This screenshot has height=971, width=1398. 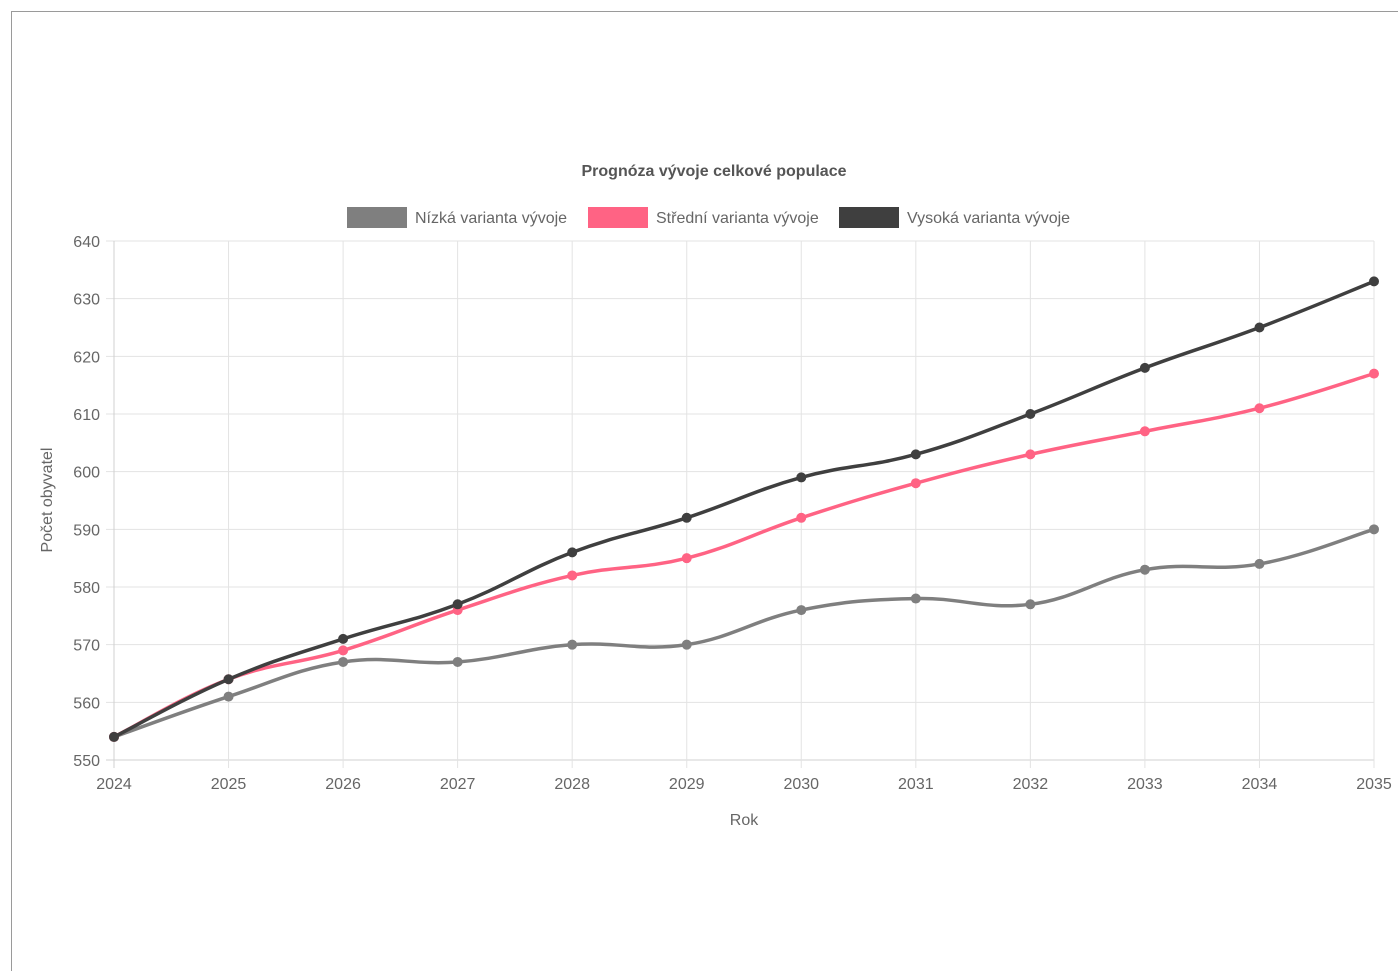 What do you see at coordinates (343, 784) in the screenshot?
I see `x-tick-label: 2026` at bounding box center [343, 784].